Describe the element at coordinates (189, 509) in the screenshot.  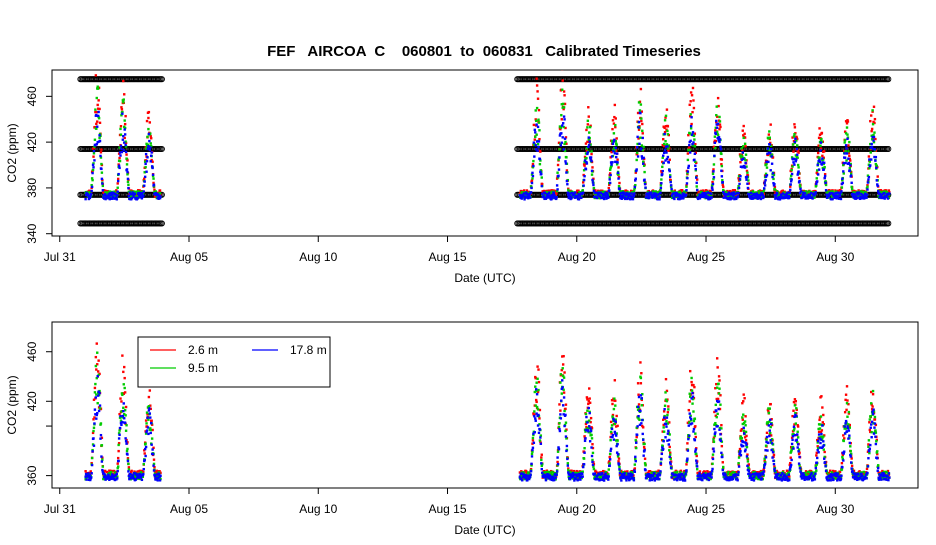
I see `x-tick-label: Aug 05` at that location.